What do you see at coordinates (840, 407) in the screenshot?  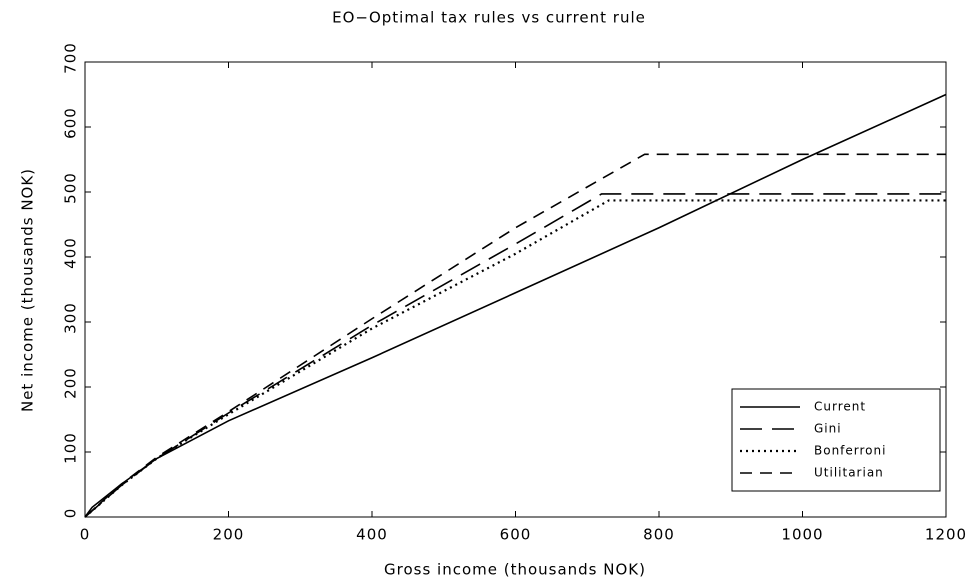 I see `legend-label: Current` at bounding box center [840, 407].